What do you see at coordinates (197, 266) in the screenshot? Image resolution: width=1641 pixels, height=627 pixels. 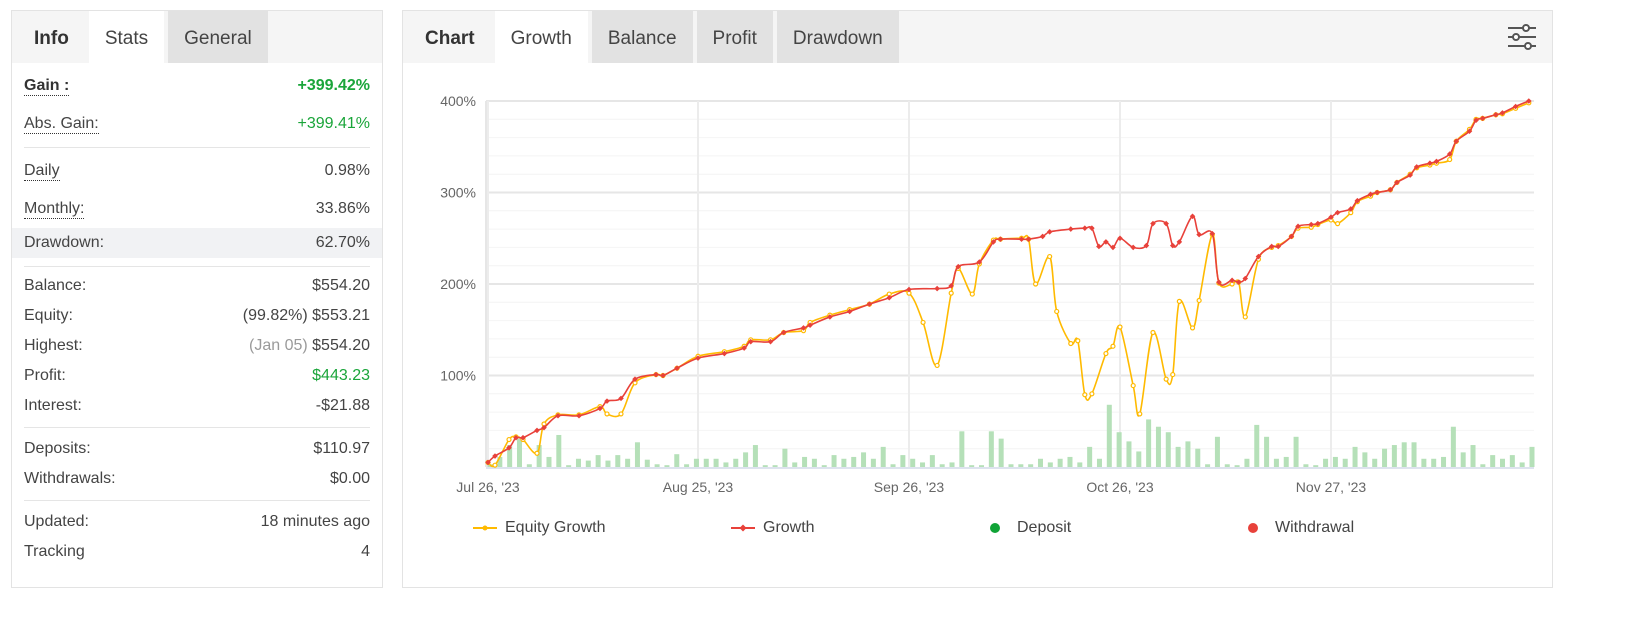 I see `divider` at bounding box center [197, 266].